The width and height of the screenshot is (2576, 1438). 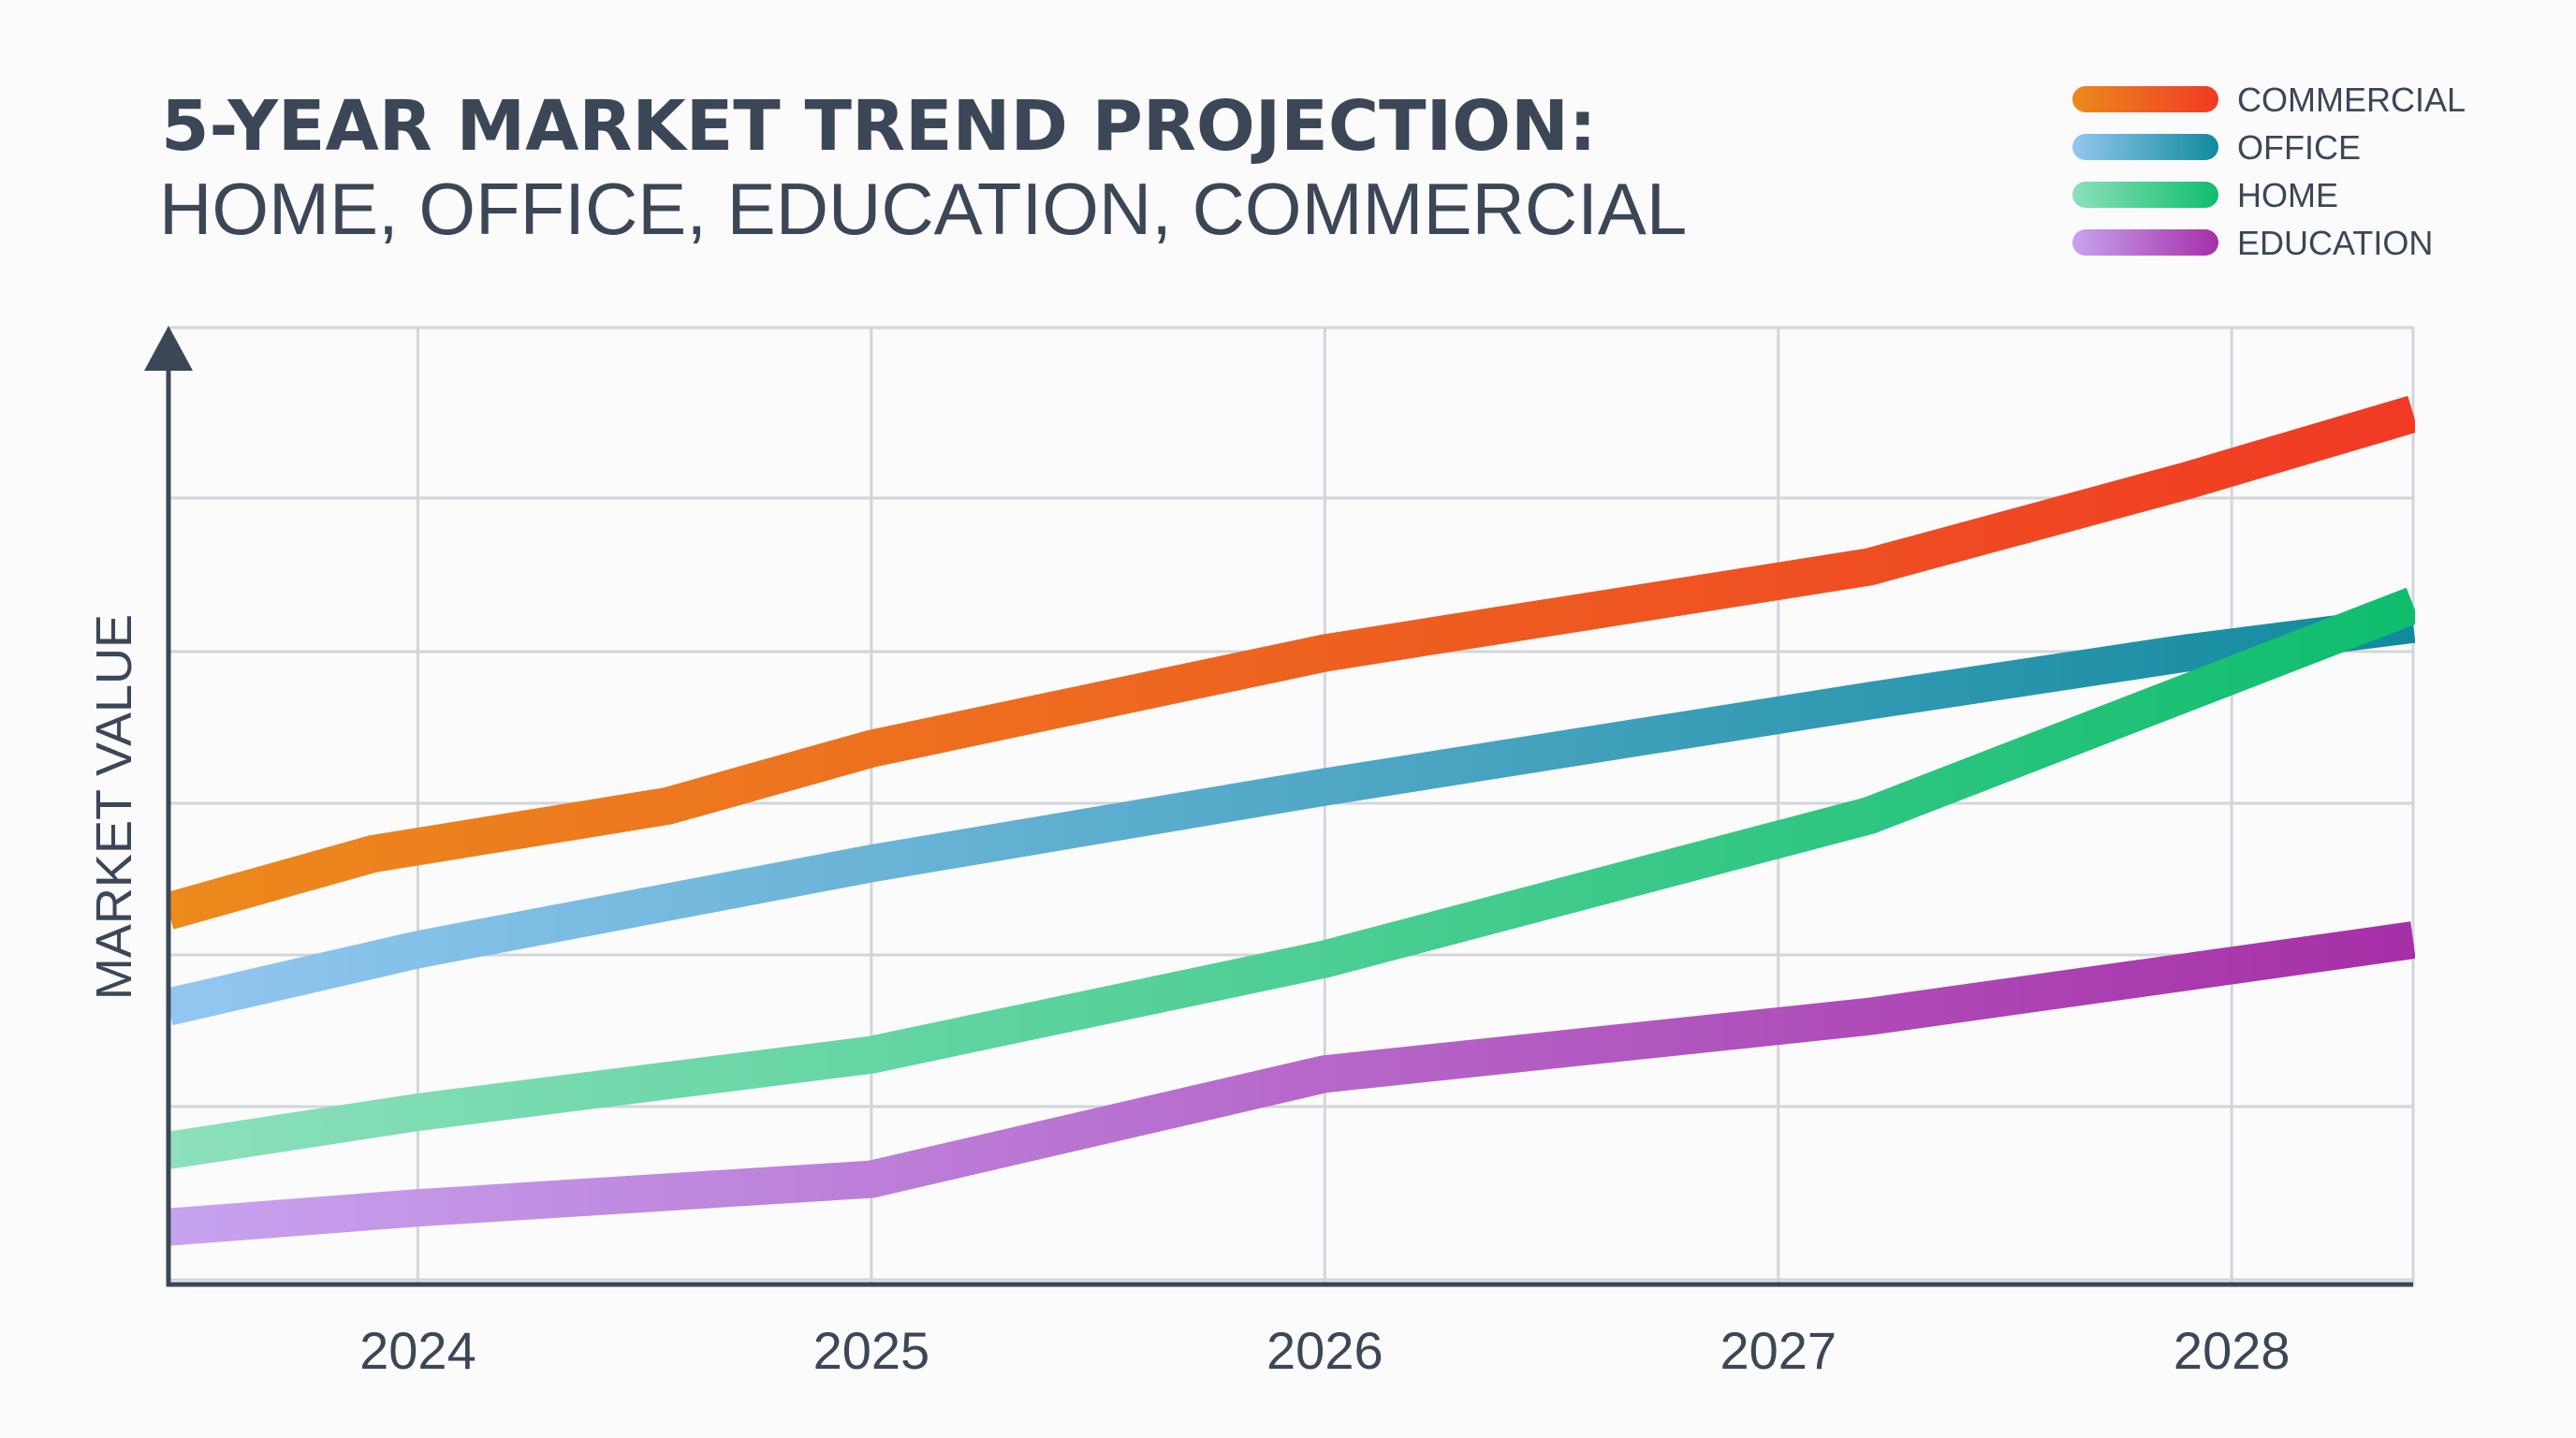 What do you see at coordinates (923, 209) in the screenshot?
I see `chart-subtitle: HOME, OFFICE, EDUCATION, COMMERCIAL` at bounding box center [923, 209].